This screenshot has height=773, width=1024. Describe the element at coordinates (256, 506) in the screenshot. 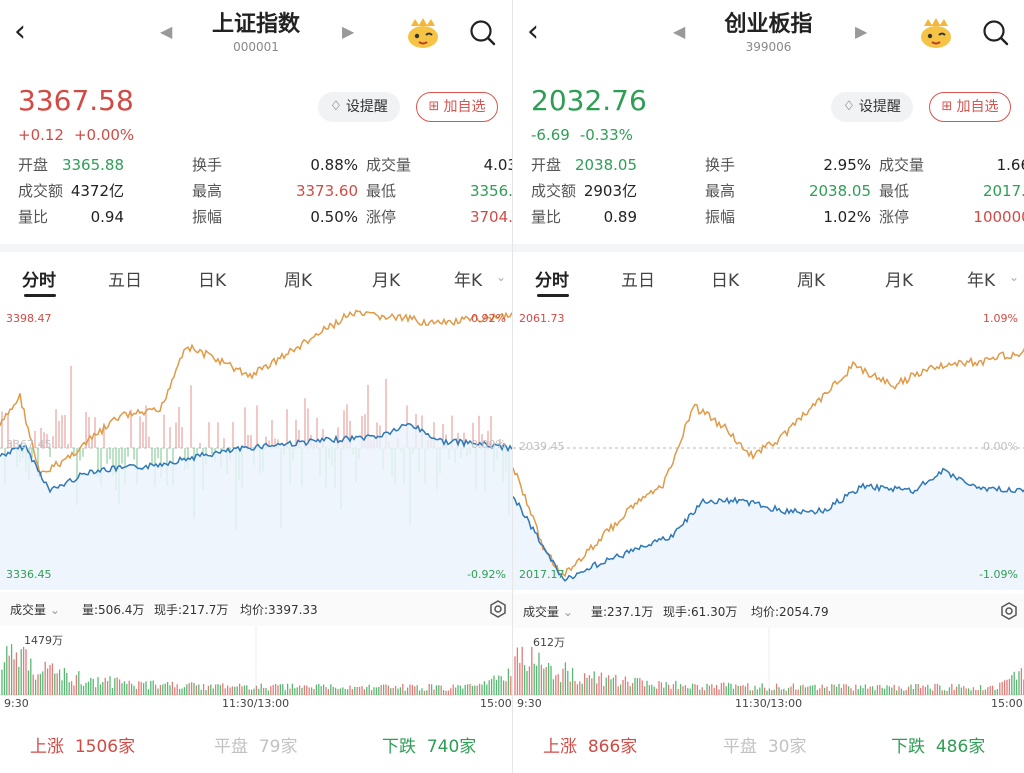

I see `price-area` at that location.